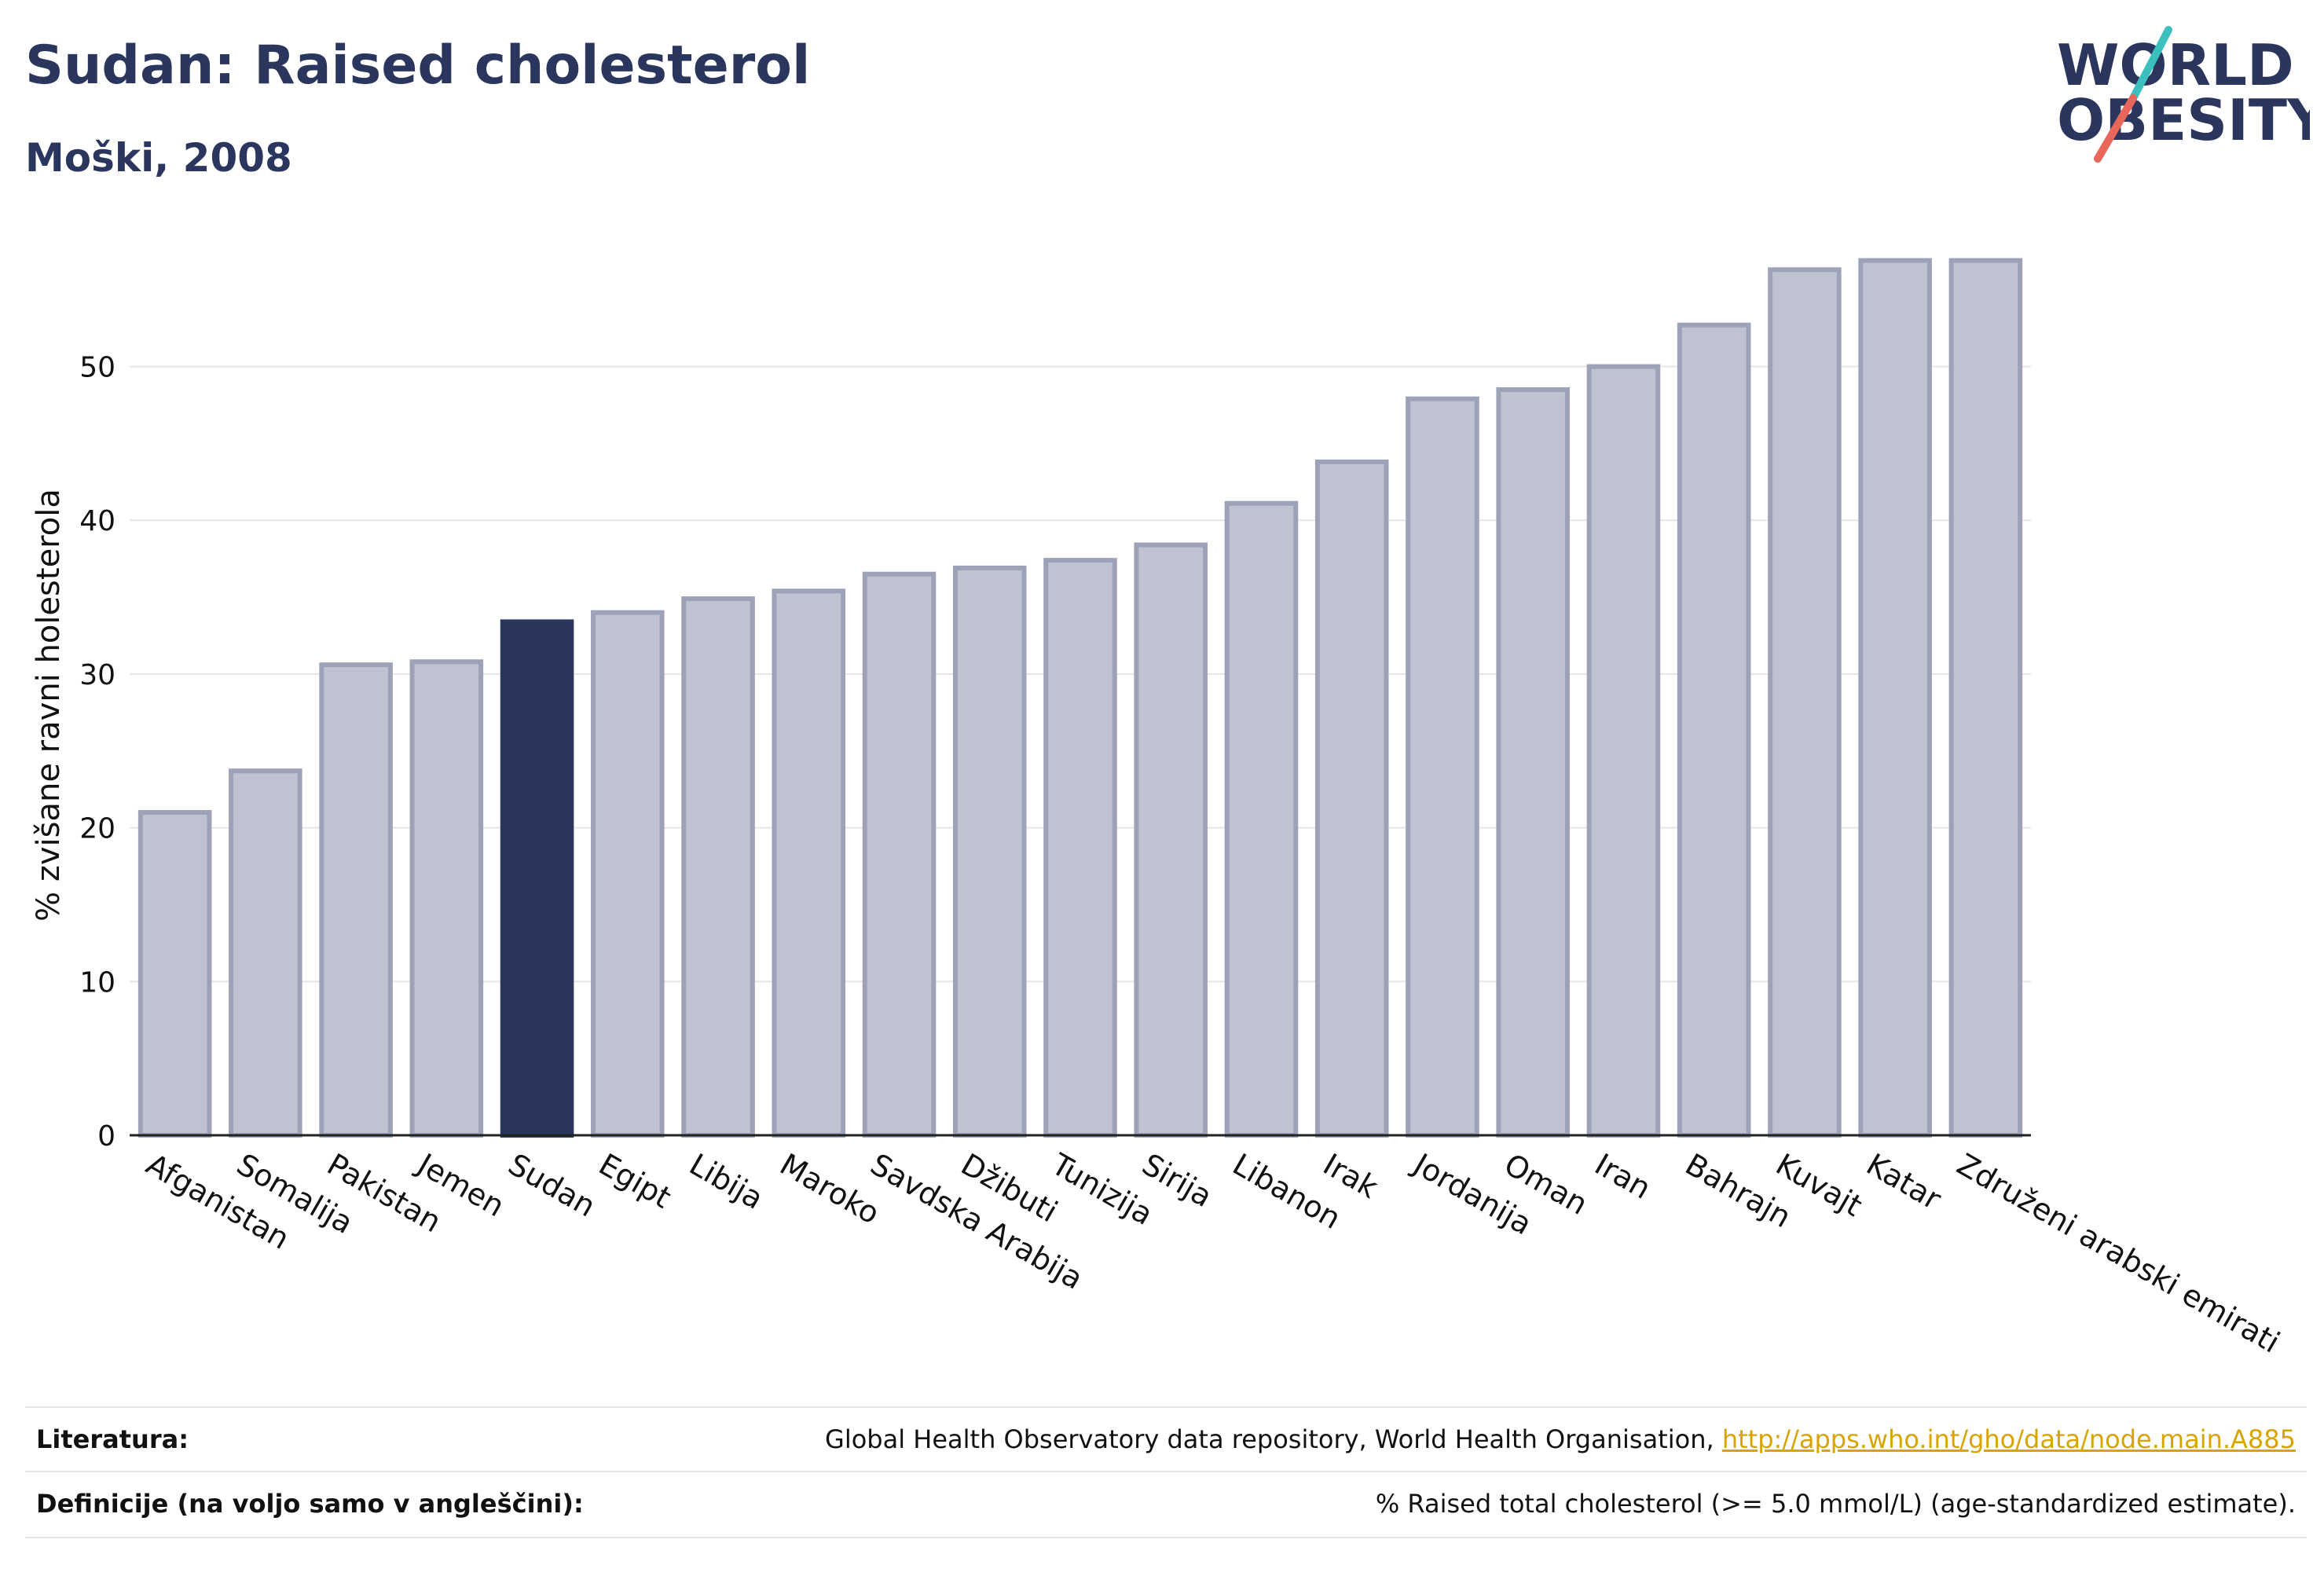 The width and height of the screenshot is (2324, 1576). What do you see at coordinates (726, 1181) in the screenshot?
I see `x-tick-label: Libija` at bounding box center [726, 1181].